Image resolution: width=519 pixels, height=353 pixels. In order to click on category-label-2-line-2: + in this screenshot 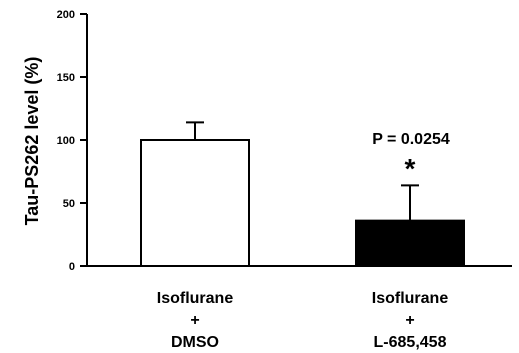, I will do `click(409, 320)`.